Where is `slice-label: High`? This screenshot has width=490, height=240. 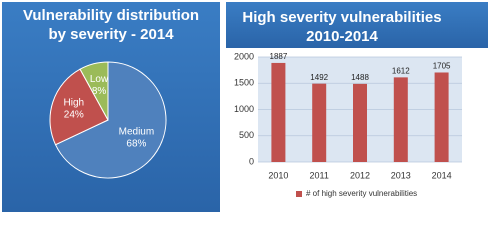
slice-label: High is located at coordinates (74, 103).